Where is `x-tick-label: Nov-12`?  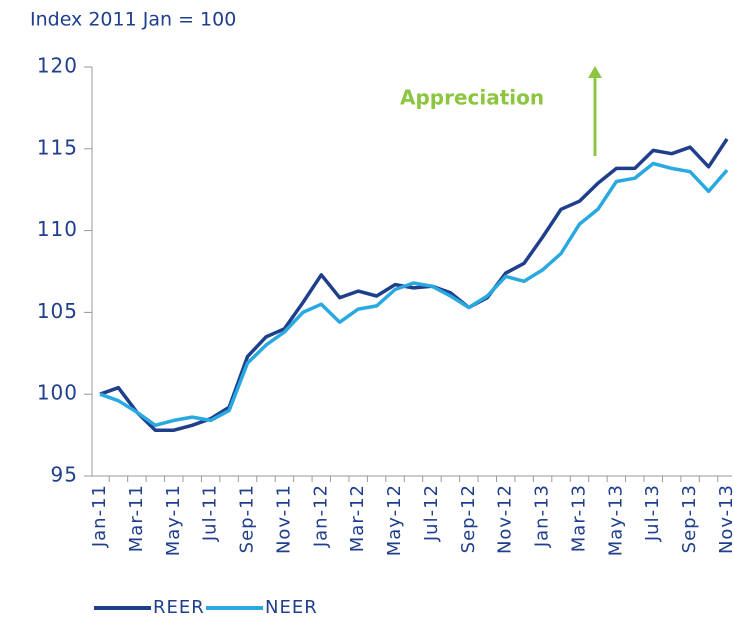 x-tick-label: Nov-12 is located at coordinates (505, 519).